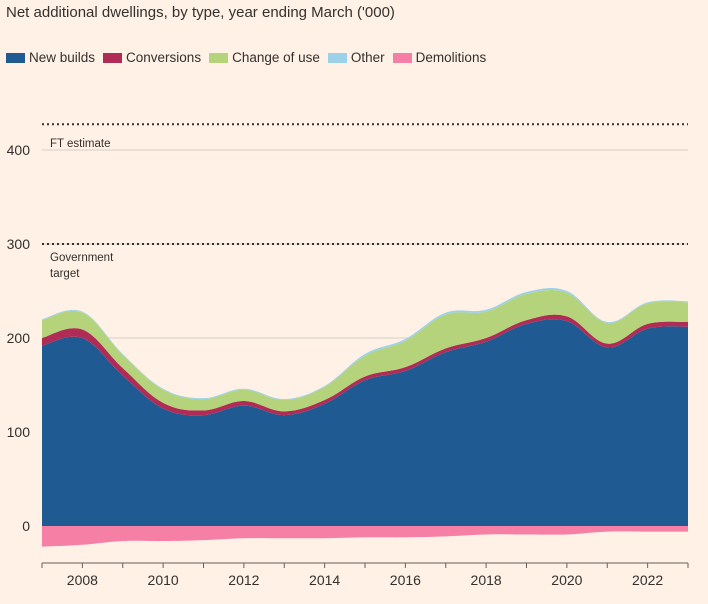  I want to click on legend-label: Other, so click(367, 57).